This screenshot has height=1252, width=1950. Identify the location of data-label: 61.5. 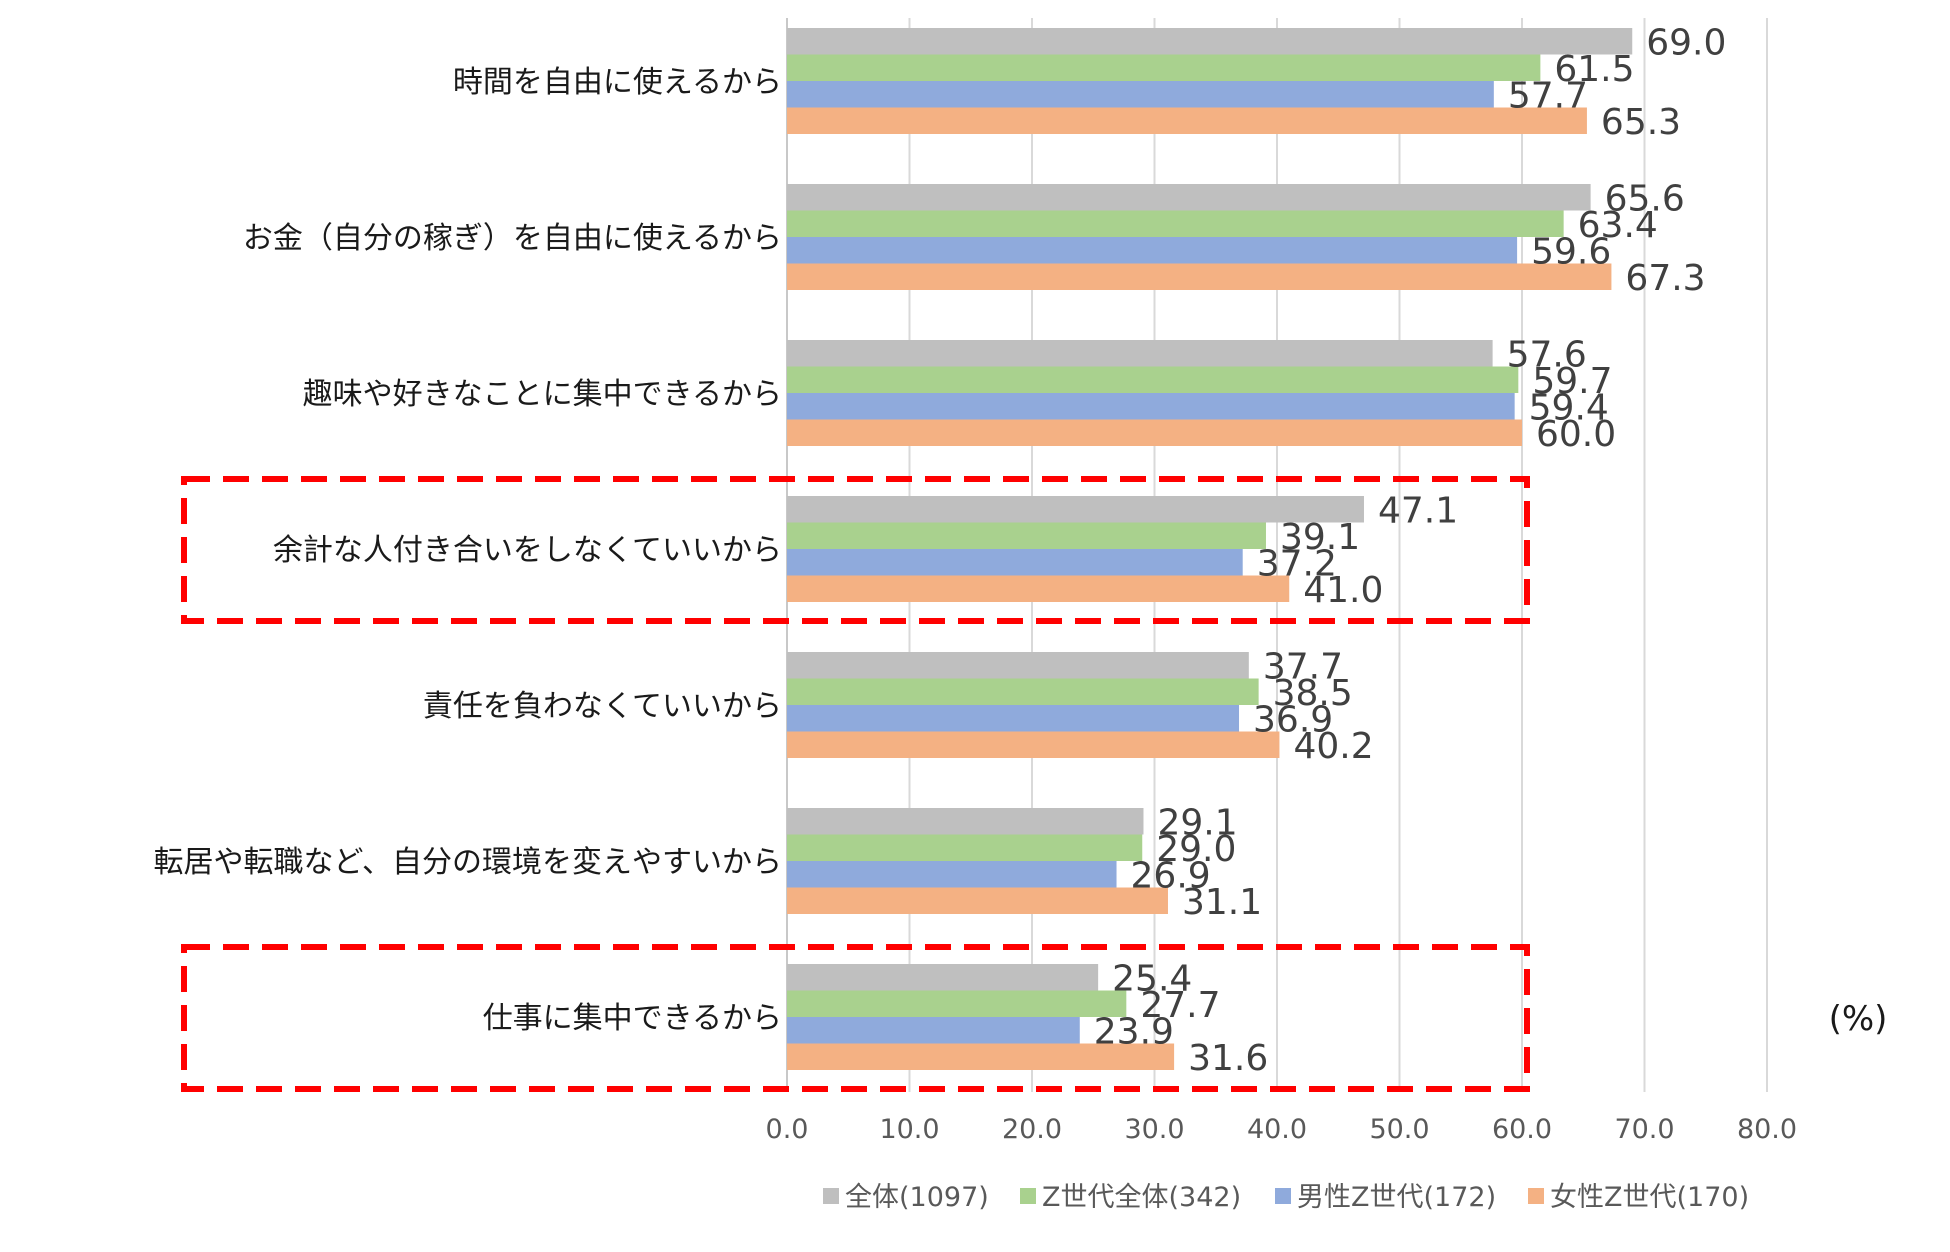
(1594, 69).